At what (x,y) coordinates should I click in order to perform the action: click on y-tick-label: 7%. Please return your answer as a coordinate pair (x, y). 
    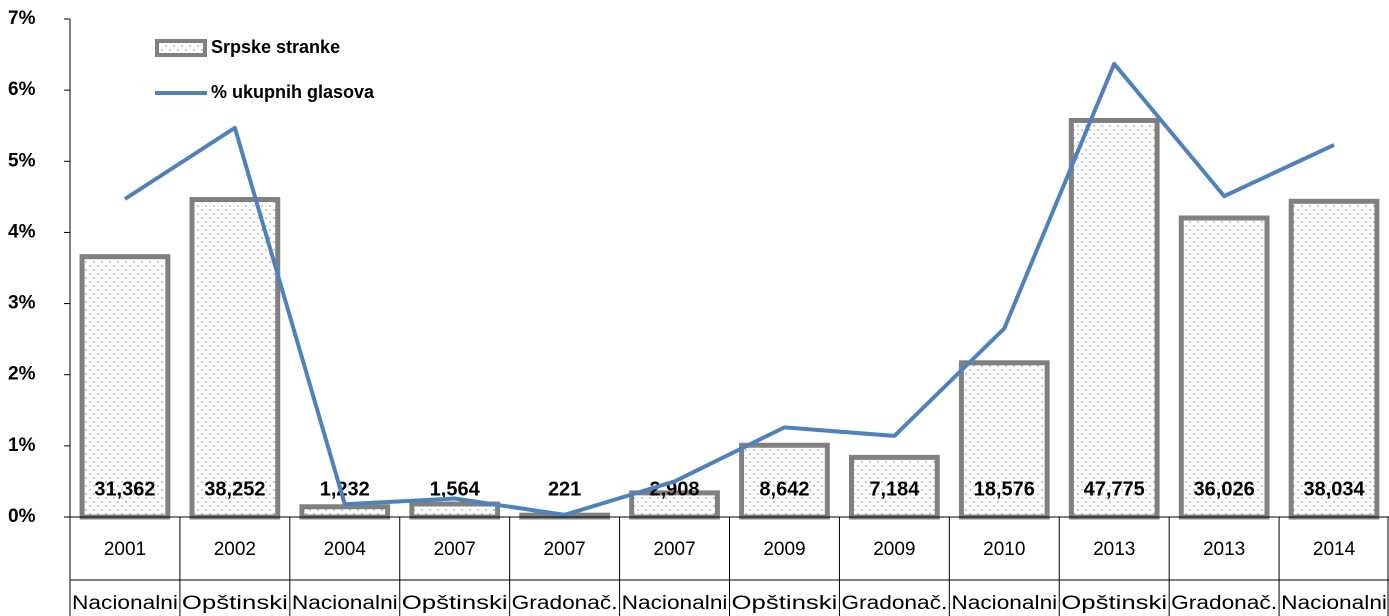
    Looking at the image, I should click on (22, 18).